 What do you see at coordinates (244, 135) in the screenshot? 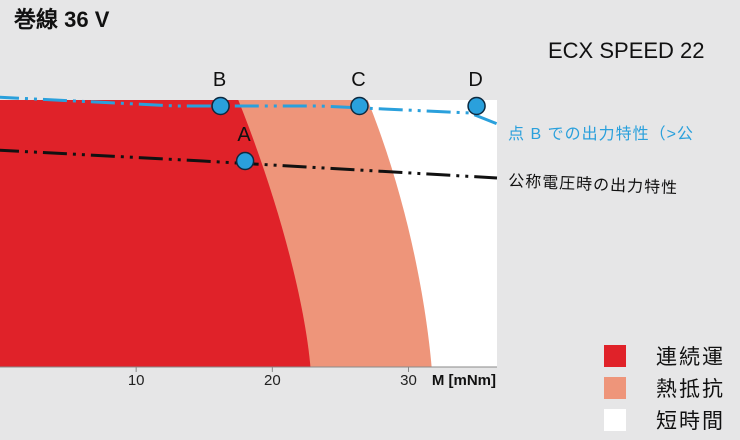
I see `point-label: A` at bounding box center [244, 135].